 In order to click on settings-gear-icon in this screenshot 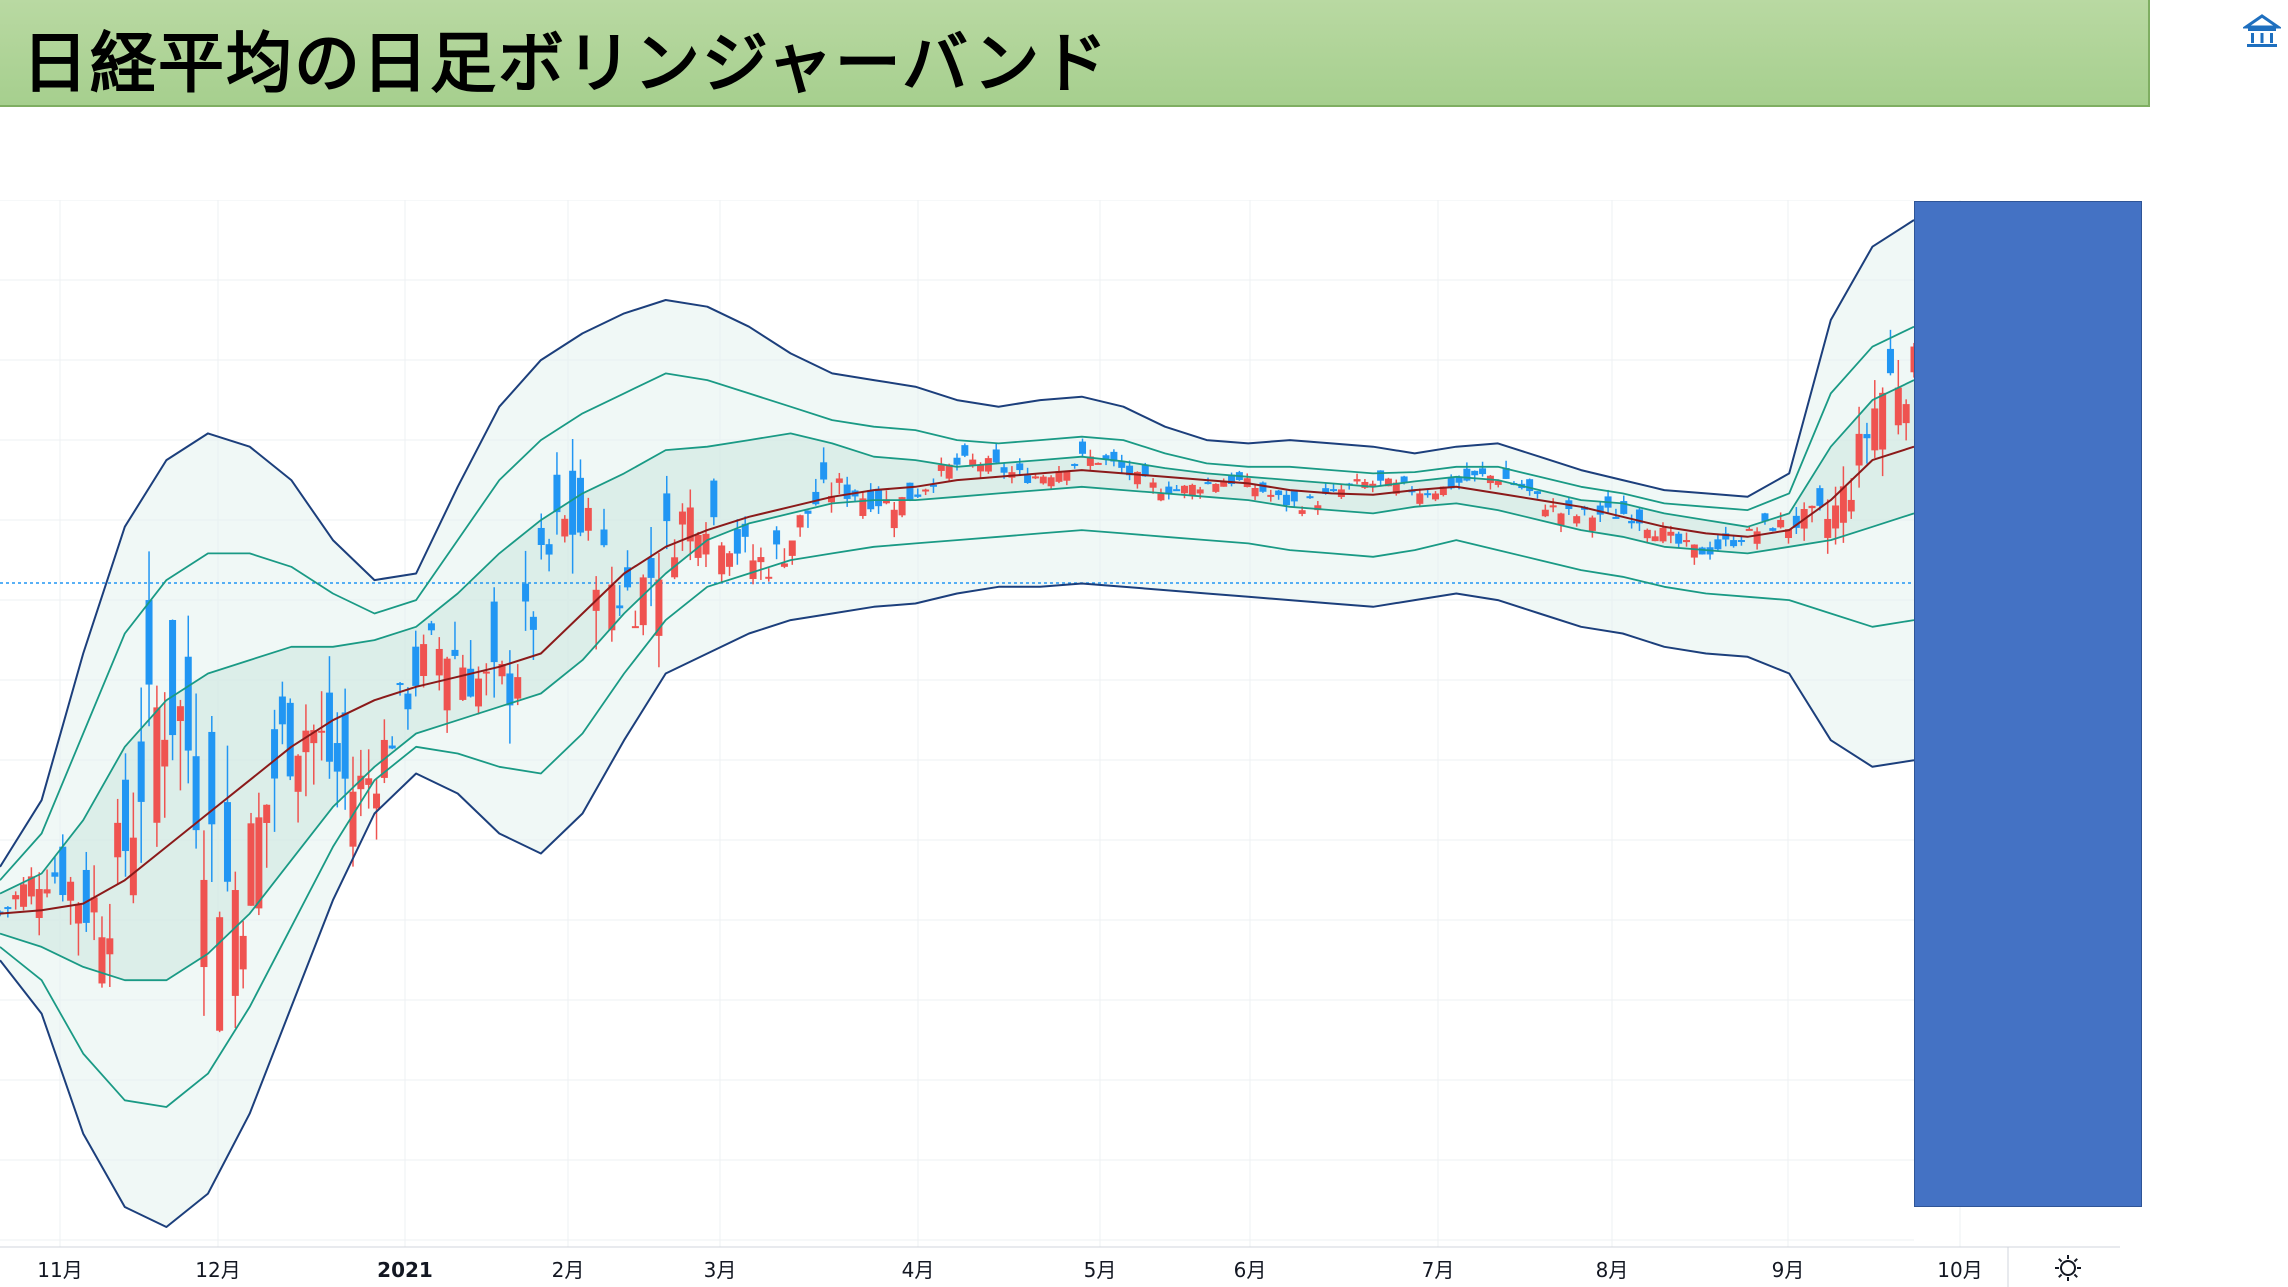, I will do `click(2068, 1268)`.